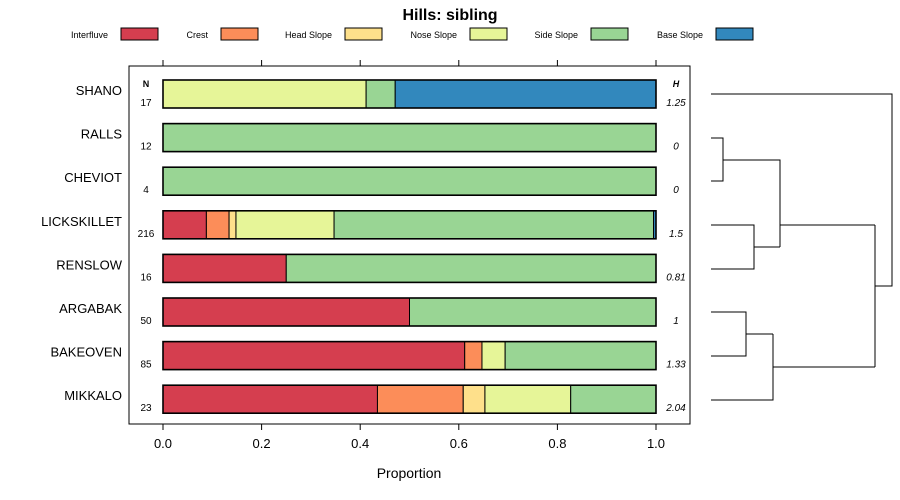  Describe the element at coordinates (89, 264) in the screenshot. I see `category-label-renslow: RENSLOW` at that location.